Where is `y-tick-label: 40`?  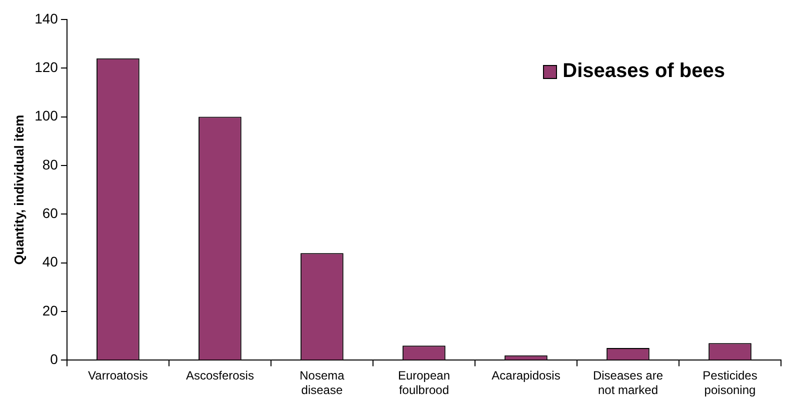 y-tick-label: 40 is located at coordinates (50, 262).